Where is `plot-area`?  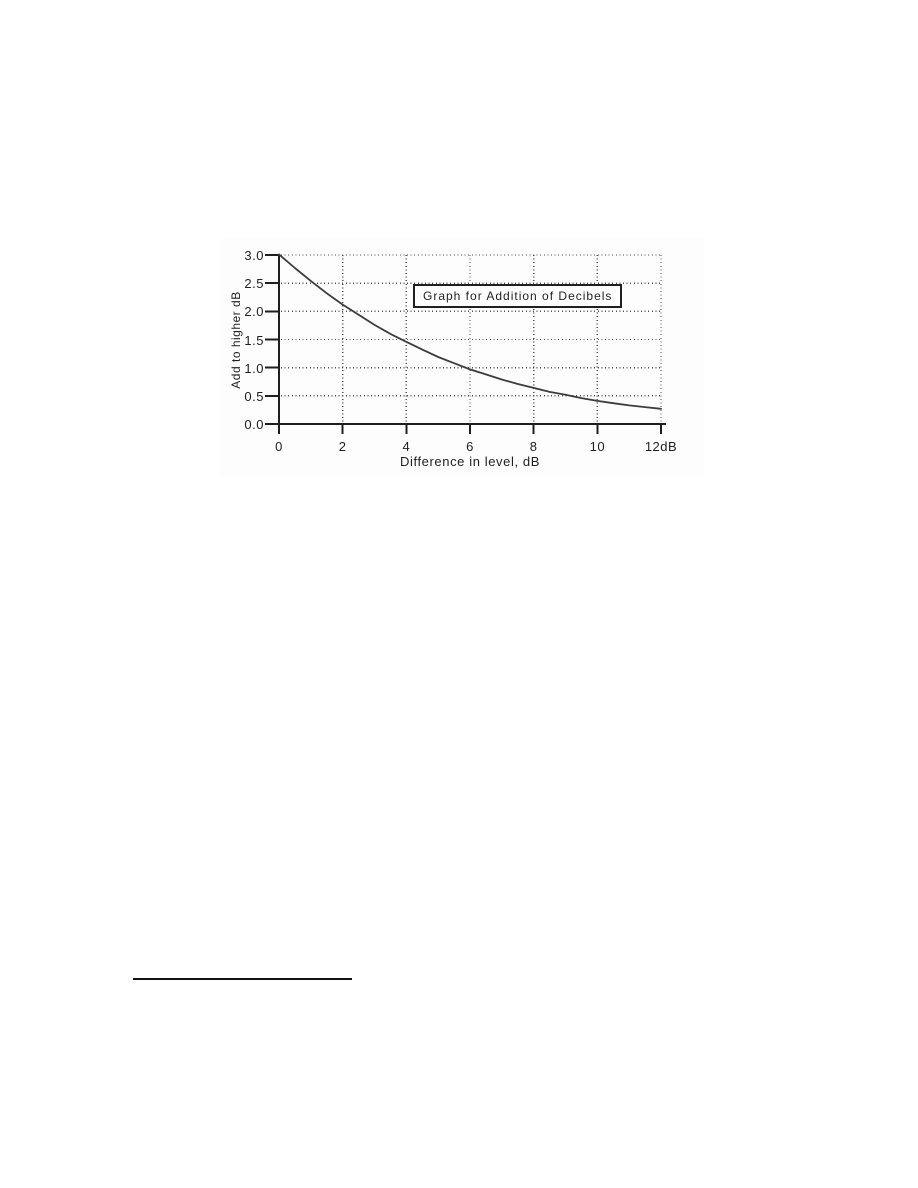
plot-area is located at coordinates (465, 343).